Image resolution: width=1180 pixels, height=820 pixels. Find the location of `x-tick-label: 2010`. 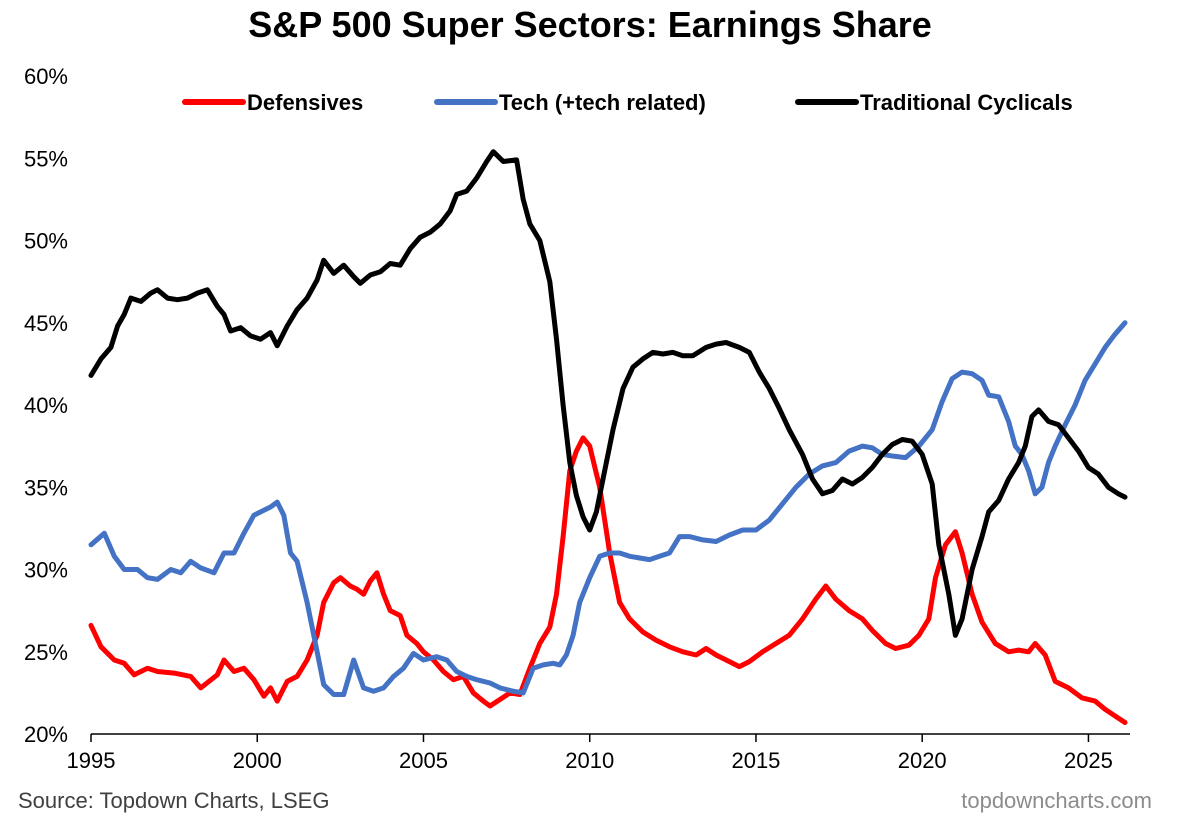

x-tick-label: 2010 is located at coordinates (589, 760).